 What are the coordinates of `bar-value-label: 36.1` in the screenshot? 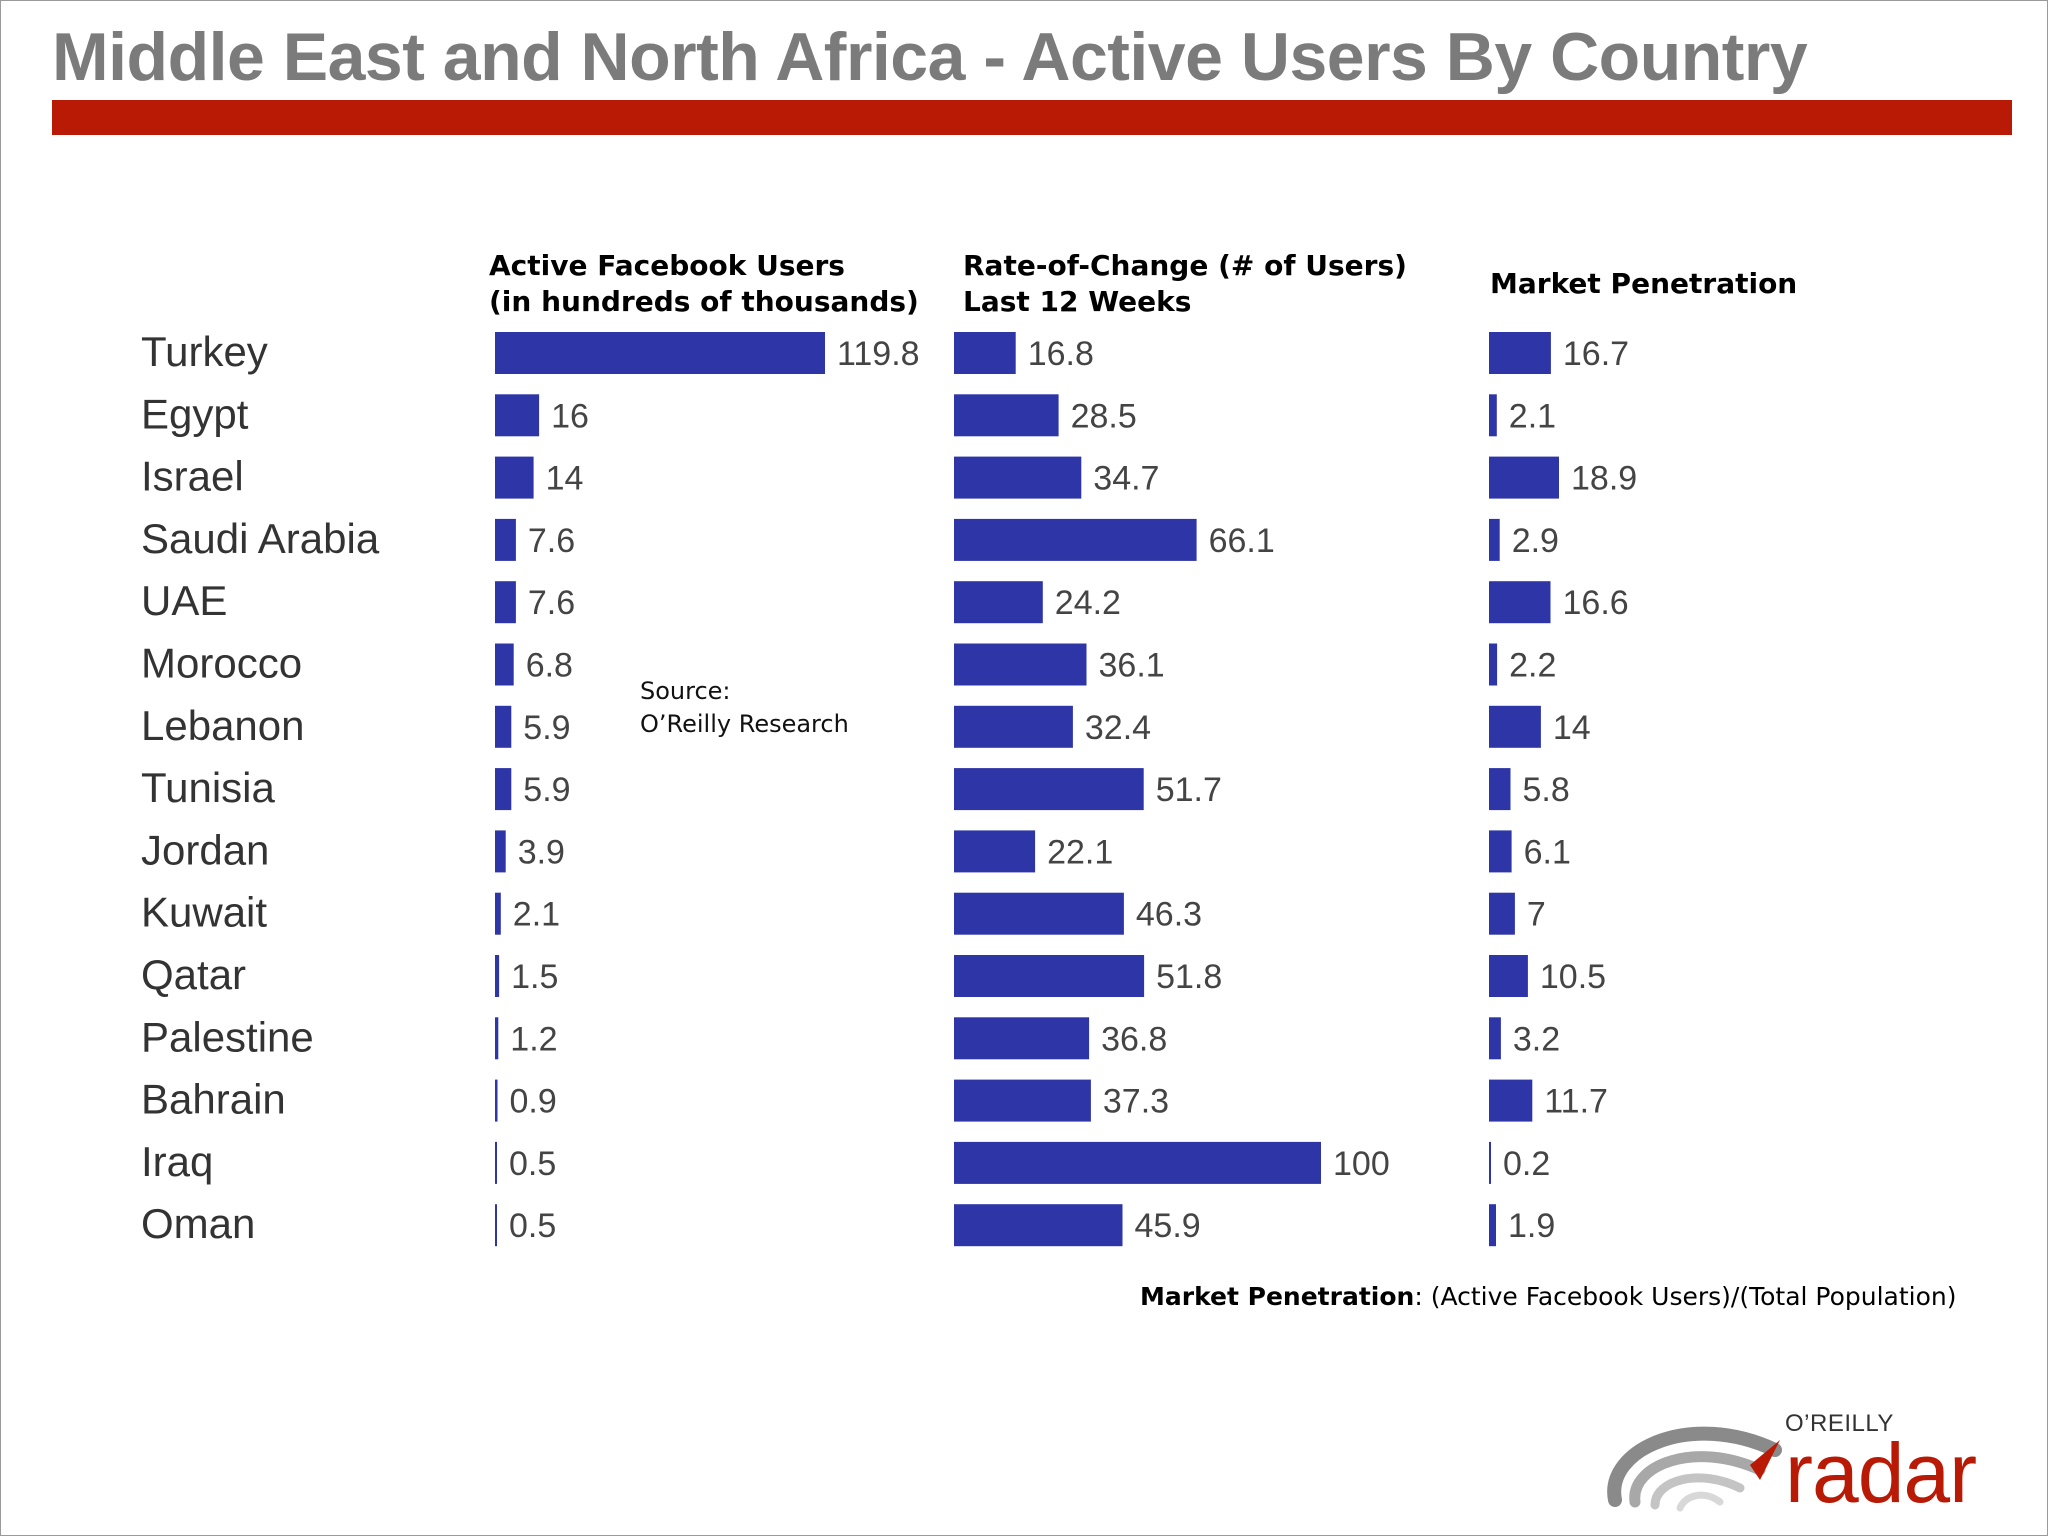 It's located at (1132, 666).